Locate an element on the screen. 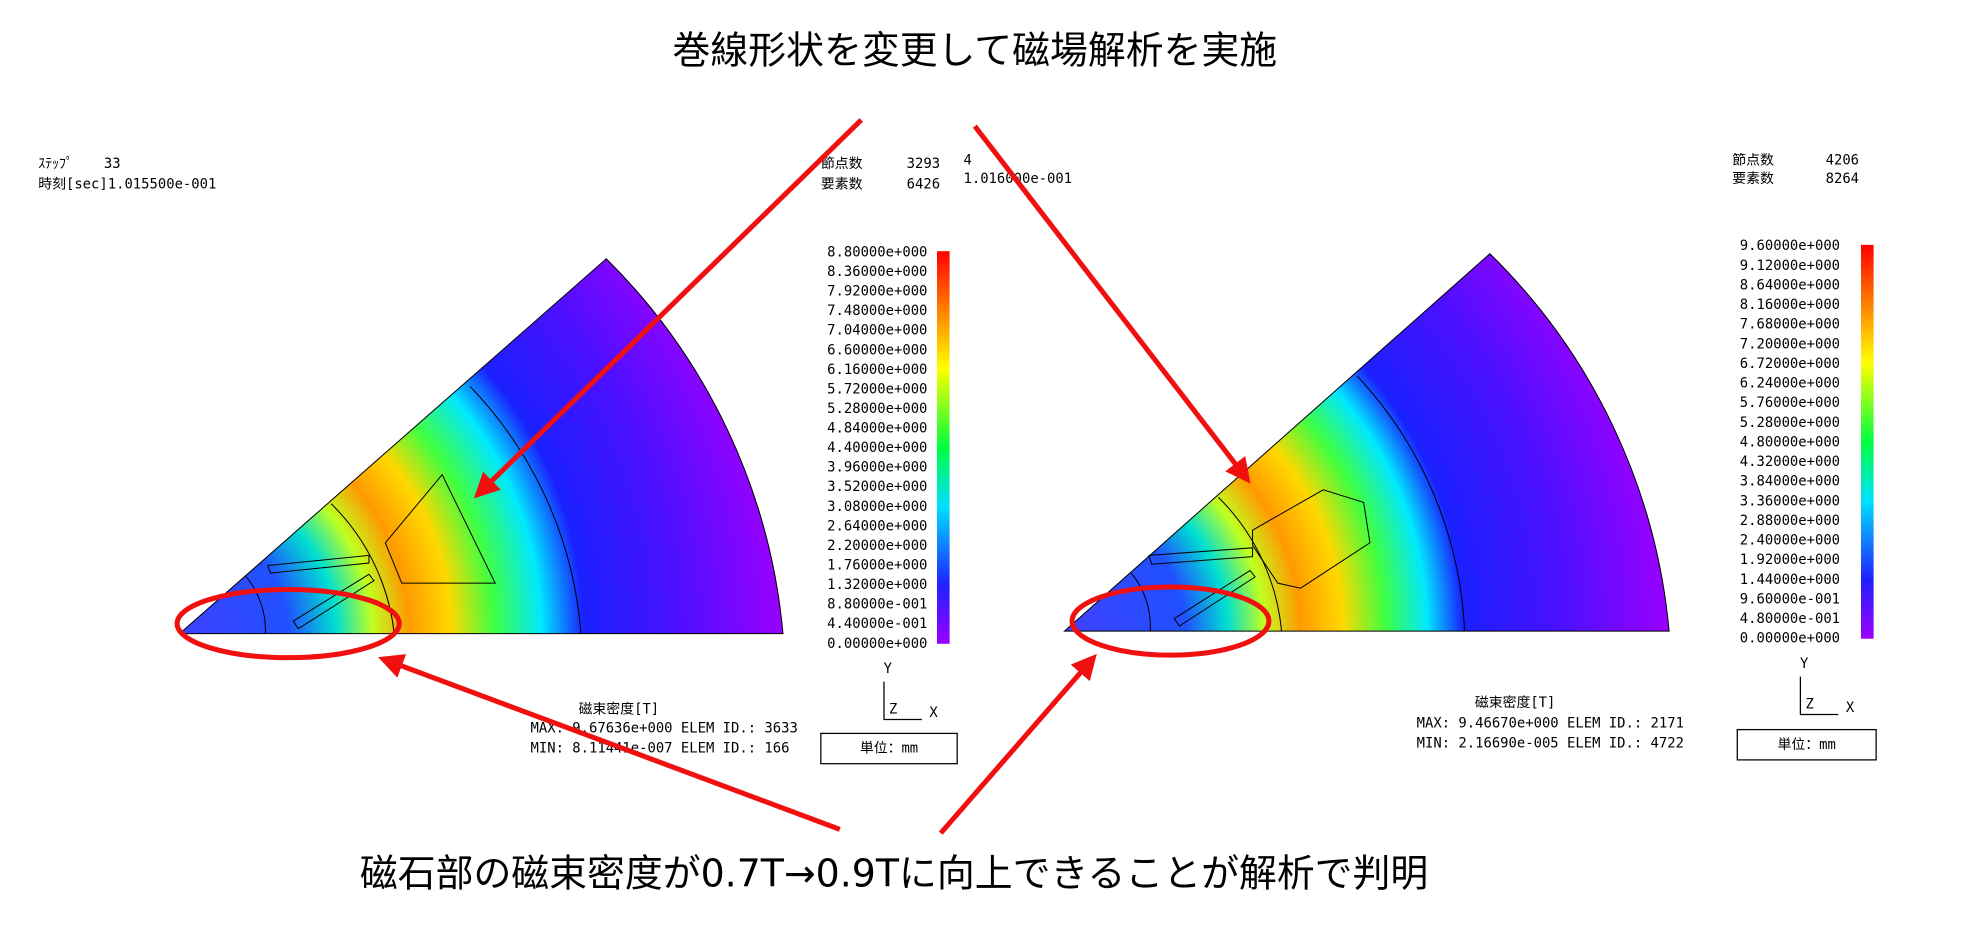  colorbar-label: 8.64000e+000 is located at coordinates (1790, 285).